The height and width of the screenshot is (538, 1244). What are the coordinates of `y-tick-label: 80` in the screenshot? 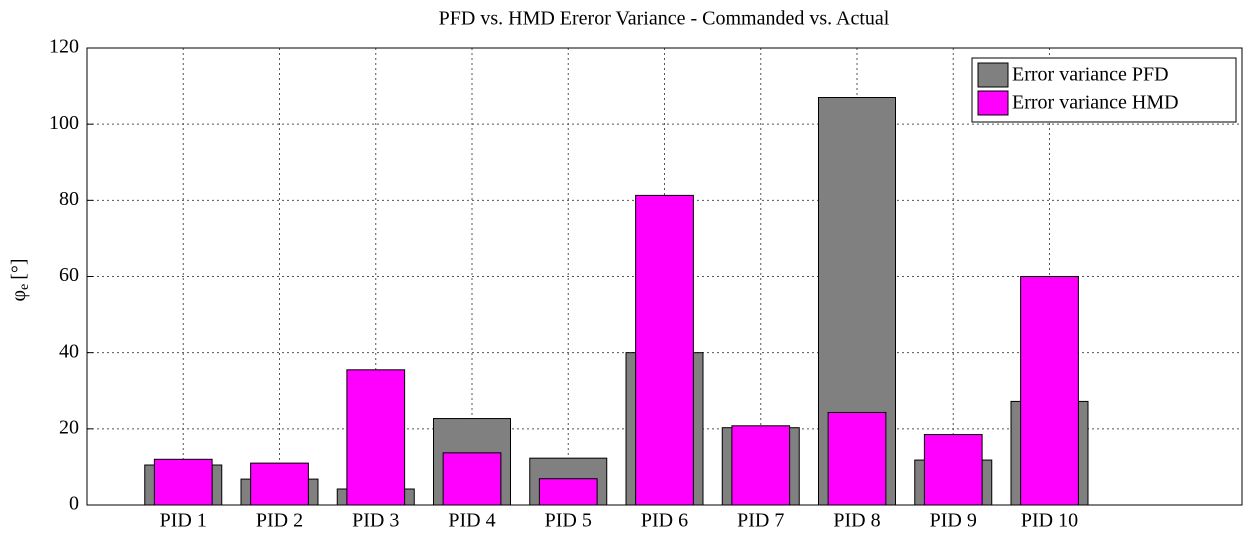 It's located at (69, 199).